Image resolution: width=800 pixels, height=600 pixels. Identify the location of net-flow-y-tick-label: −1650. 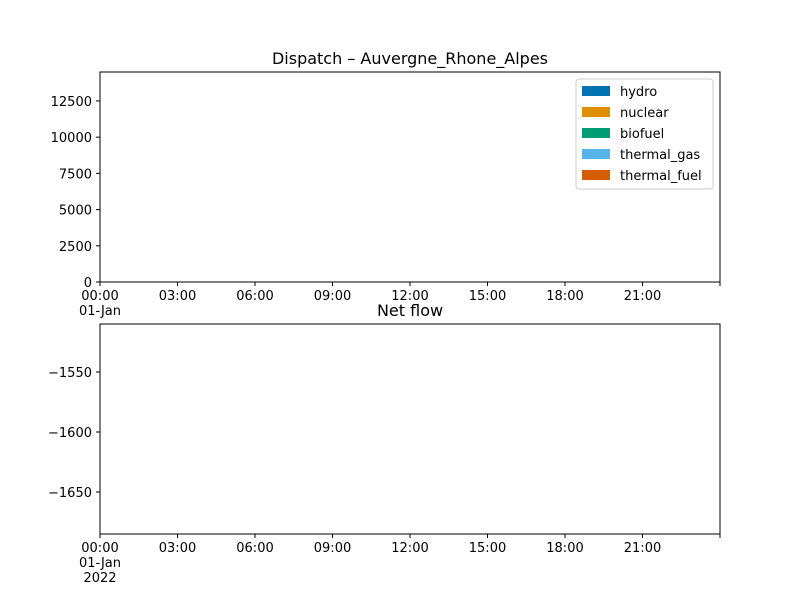
(70, 493).